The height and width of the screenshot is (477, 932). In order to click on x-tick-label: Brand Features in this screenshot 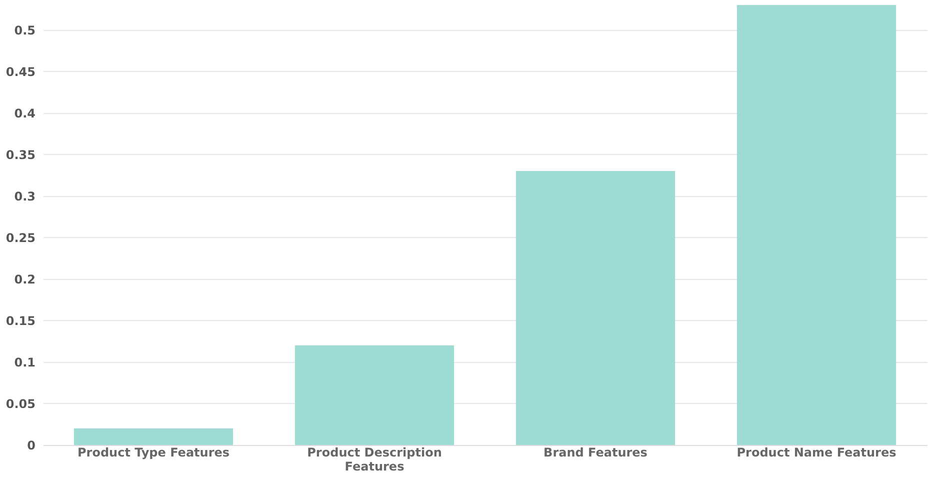, I will do `click(596, 453)`.